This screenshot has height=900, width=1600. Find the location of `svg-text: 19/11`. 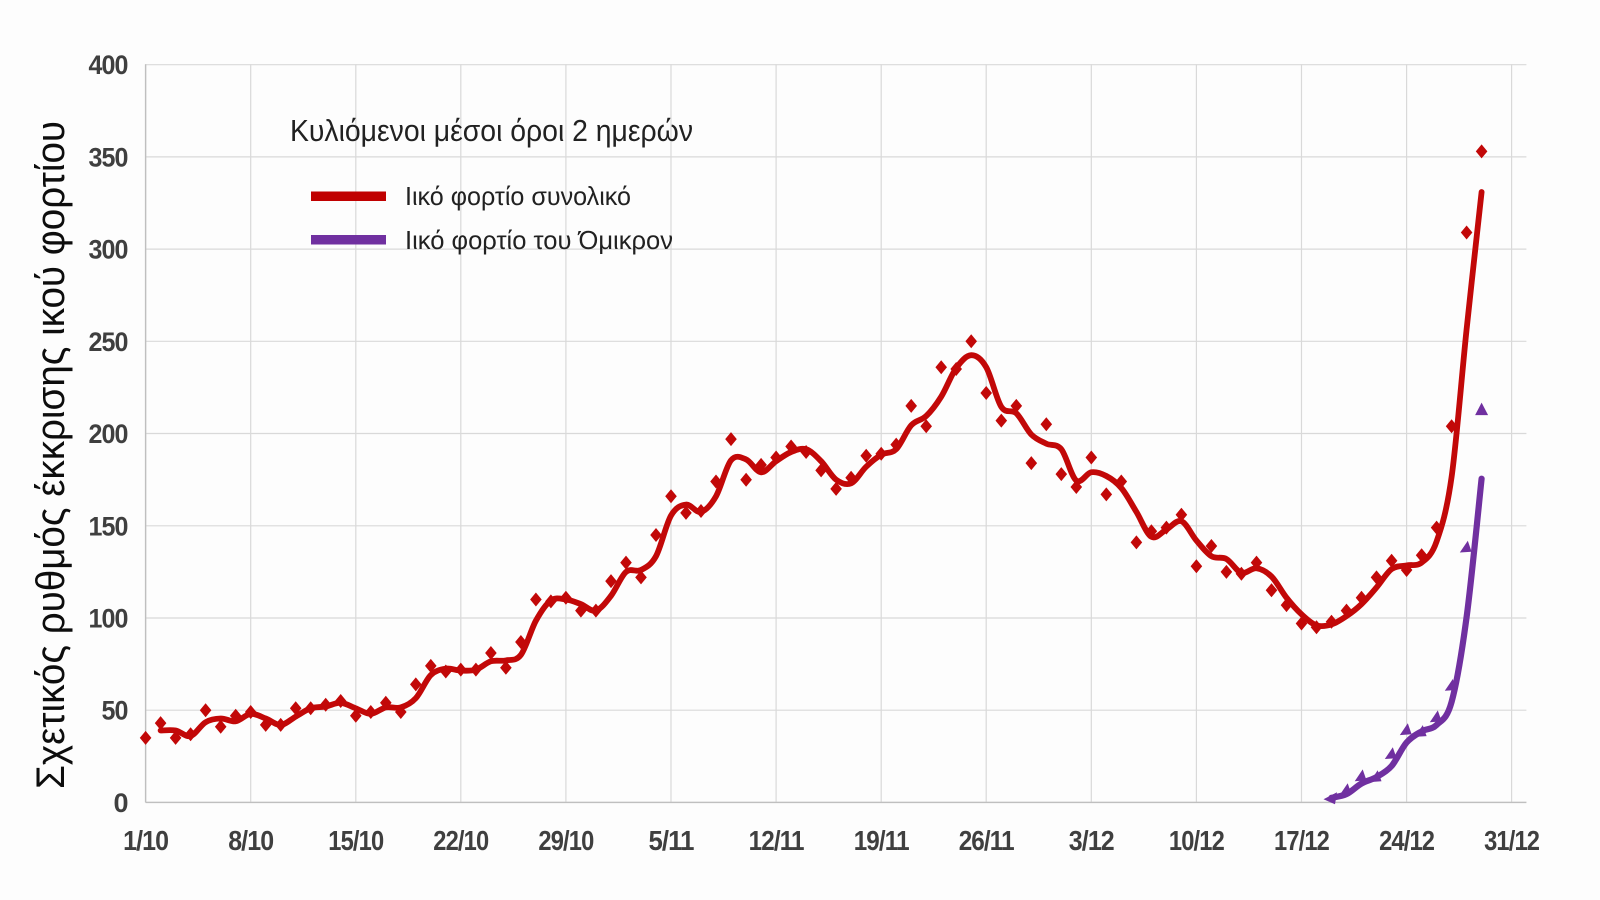

svg-text: 19/11 is located at coordinates (881, 840).